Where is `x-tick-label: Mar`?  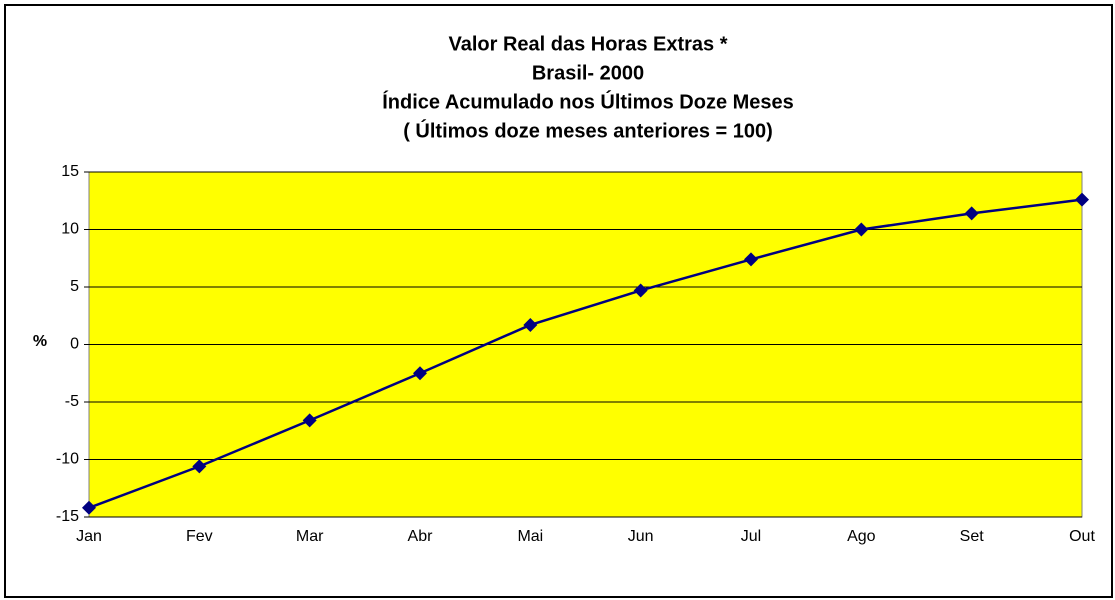
x-tick-label: Mar is located at coordinates (310, 536).